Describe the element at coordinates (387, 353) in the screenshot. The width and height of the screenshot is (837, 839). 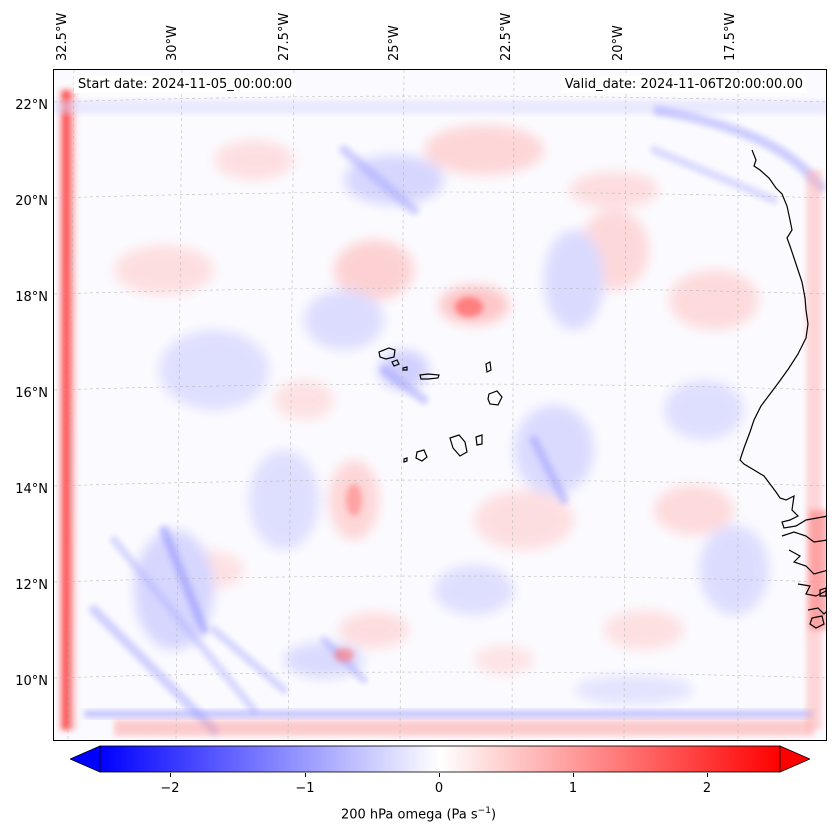
I see `island-santo-antao` at that location.